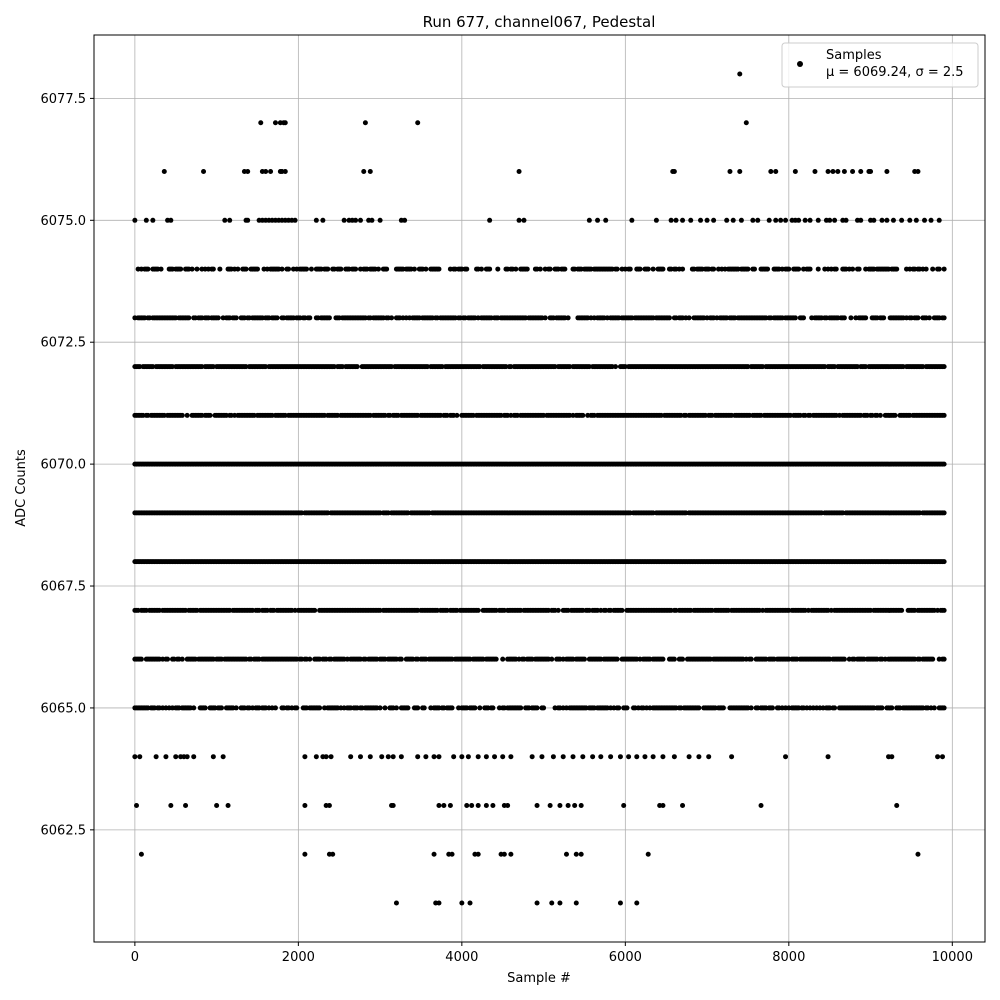  I want to click on y-tick-label: 6065.0, so click(64, 708).